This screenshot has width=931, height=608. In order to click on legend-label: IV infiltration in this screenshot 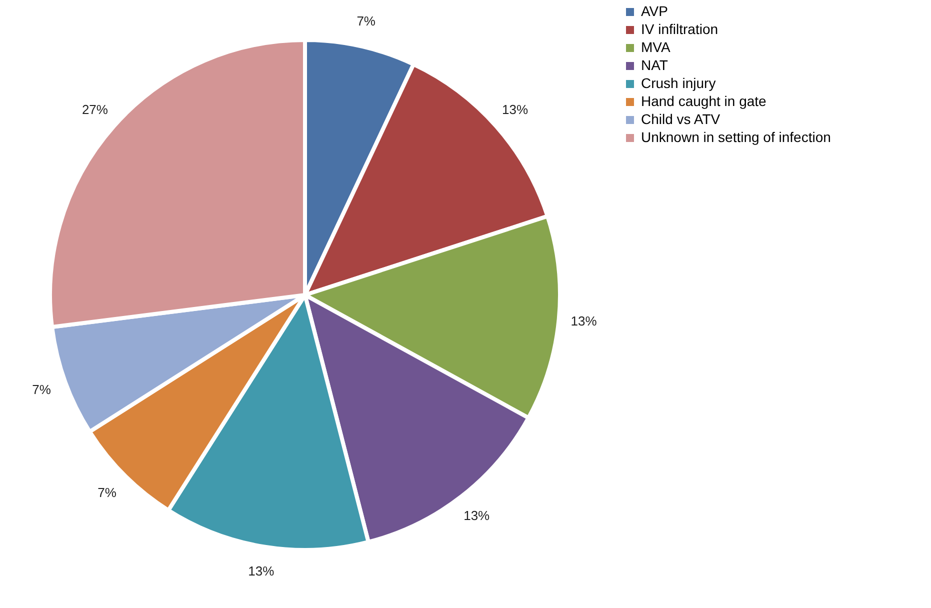, I will do `click(679, 29)`.